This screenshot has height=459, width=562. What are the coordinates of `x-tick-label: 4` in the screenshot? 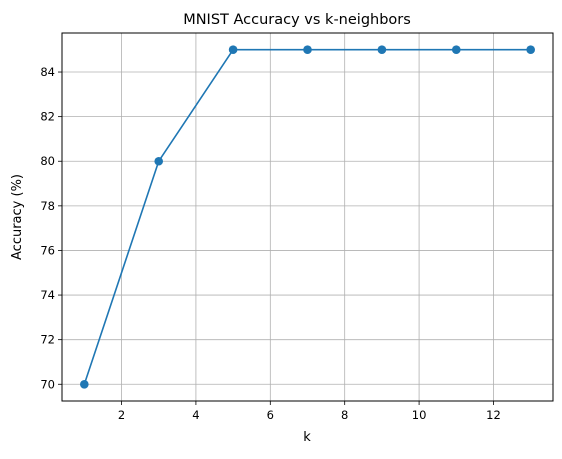 It's located at (195, 415).